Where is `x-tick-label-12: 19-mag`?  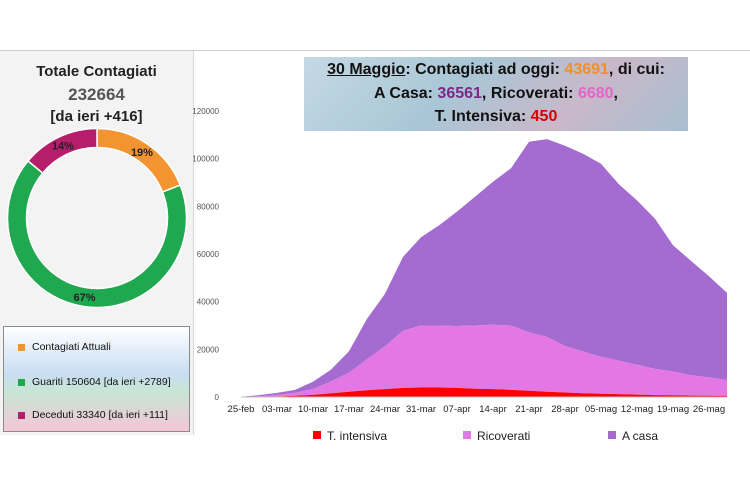 x-tick-label-12: 19-mag is located at coordinates (673, 409).